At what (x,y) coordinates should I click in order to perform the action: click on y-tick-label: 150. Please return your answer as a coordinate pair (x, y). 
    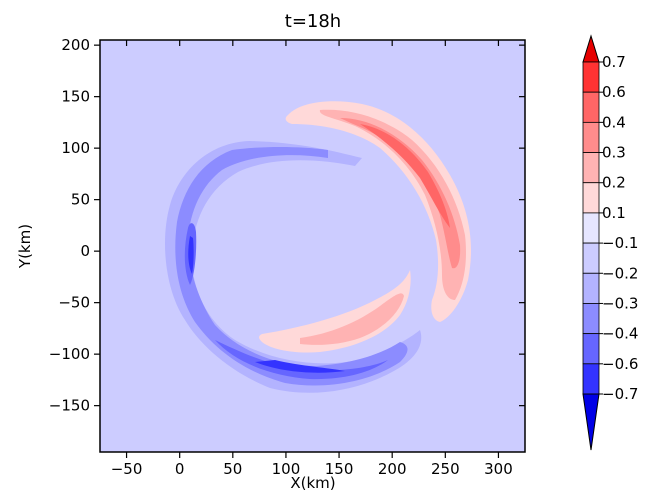
    Looking at the image, I should click on (75, 97).